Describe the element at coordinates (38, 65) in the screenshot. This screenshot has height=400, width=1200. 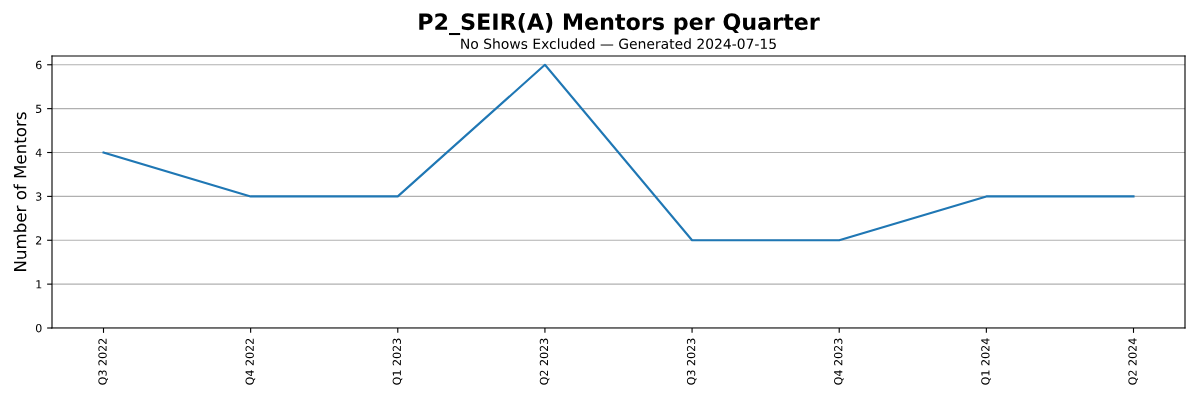
I see `y-tick-label: 6` at that location.